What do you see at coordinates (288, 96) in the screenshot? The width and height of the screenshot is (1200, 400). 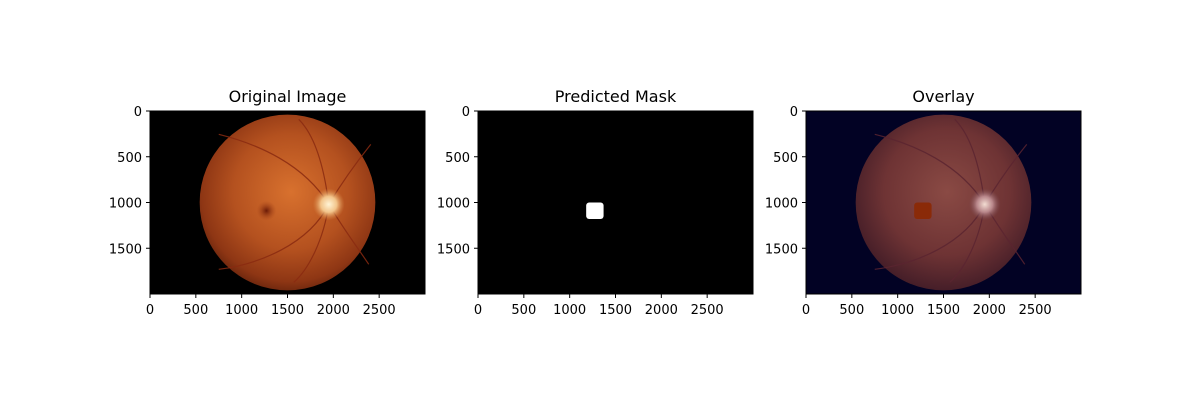 I see `panel-title: Original Image` at bounding box center [288, 96].